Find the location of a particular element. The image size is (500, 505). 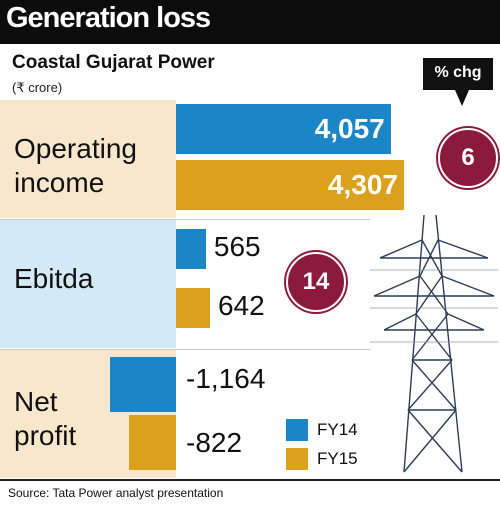

pylon-illustration is located at coordinates (434, 343).